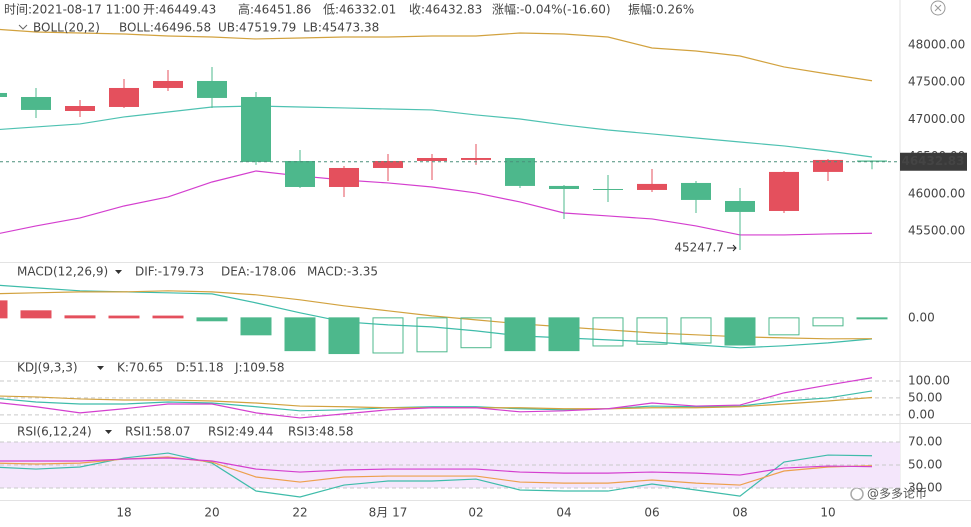 The image size is (971, 527). What do you see at coordinates (299, 513) in the screenshot?
I see `x-tick-label: 22` at bounding box center [299, 513].